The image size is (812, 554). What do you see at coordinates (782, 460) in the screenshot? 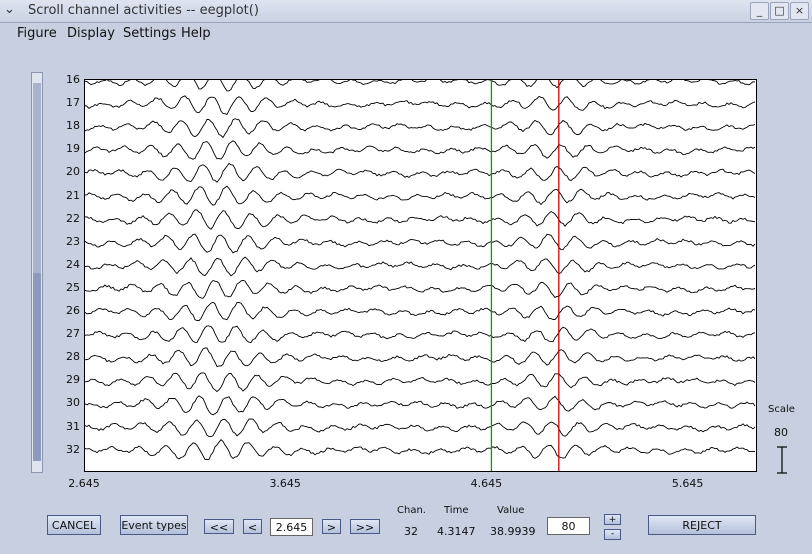
I see `scale-bar-icon` at bounding box center [782, 460].